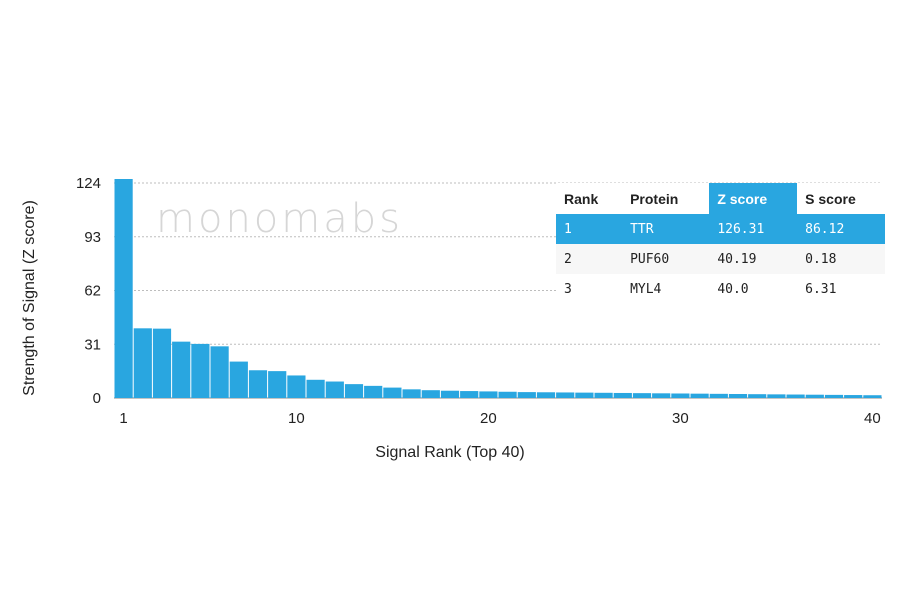 This screenshot has height=594, width=900. I want to click on table-row: 3 MYL4 40.0 6.31, so click(720, 289).